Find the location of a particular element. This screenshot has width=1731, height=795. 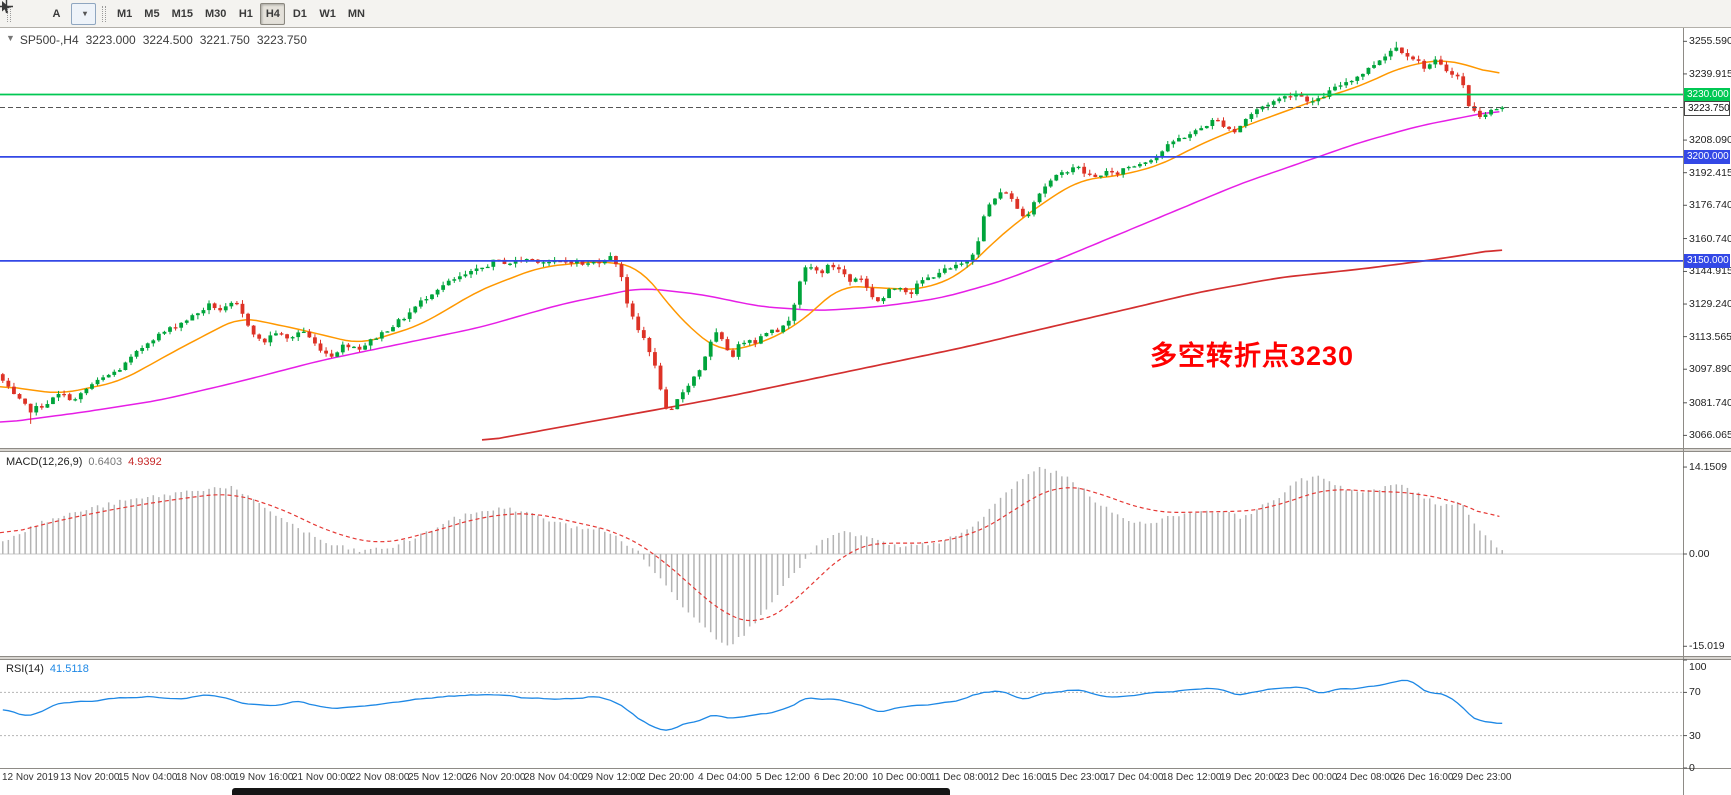

price-axis-label: 3081.740 is located at coordinates (1710, 402).